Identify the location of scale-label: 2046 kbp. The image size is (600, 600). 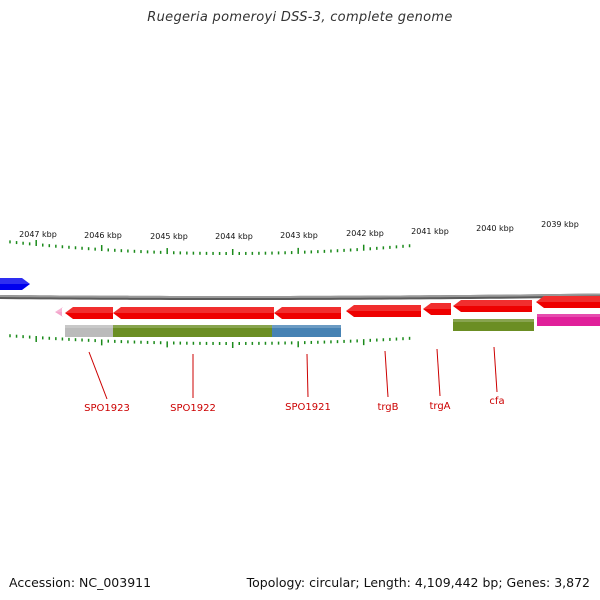
(103, 235).